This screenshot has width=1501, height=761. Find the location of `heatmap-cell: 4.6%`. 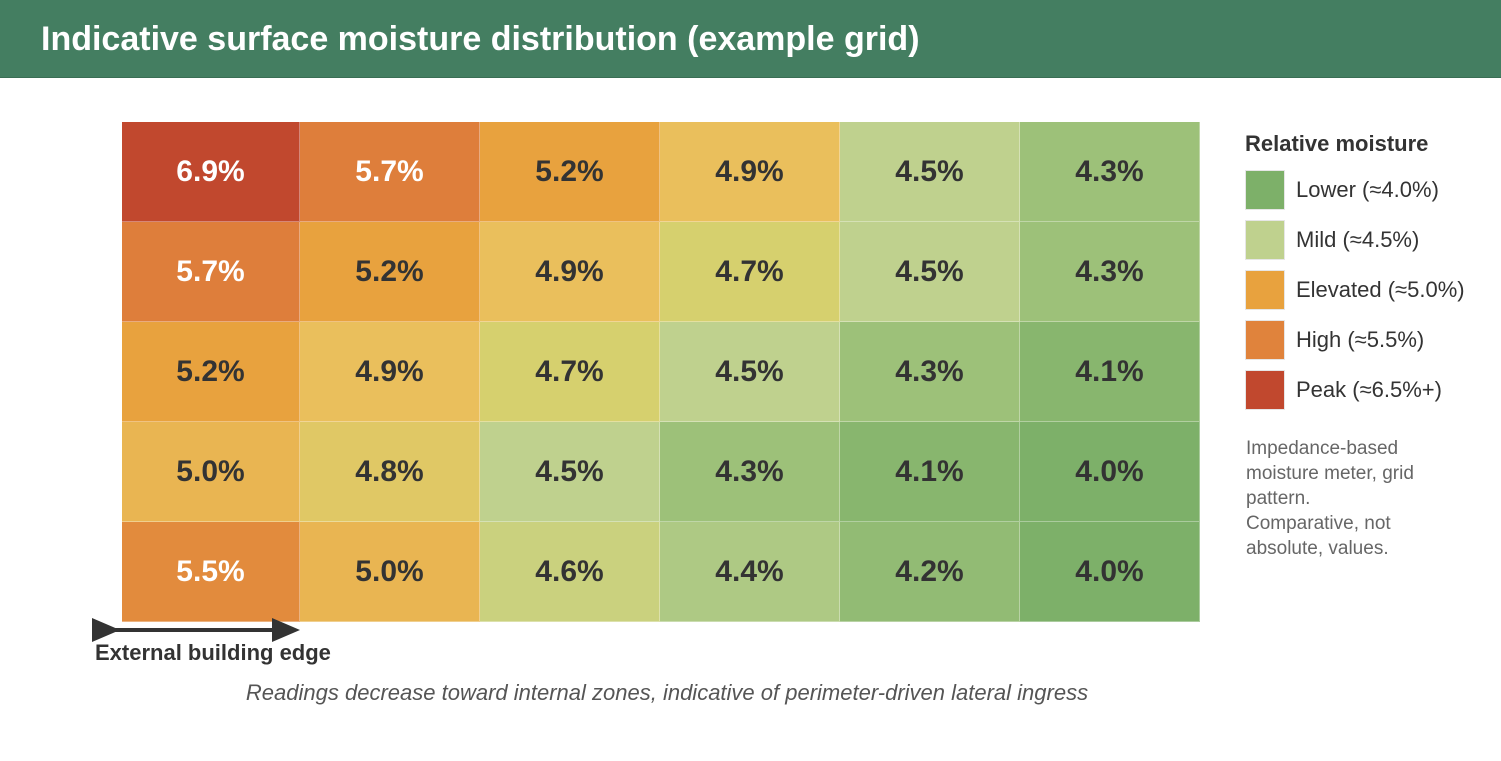

heatmap-cell: 4.6% is located at coordinates (570, 572).